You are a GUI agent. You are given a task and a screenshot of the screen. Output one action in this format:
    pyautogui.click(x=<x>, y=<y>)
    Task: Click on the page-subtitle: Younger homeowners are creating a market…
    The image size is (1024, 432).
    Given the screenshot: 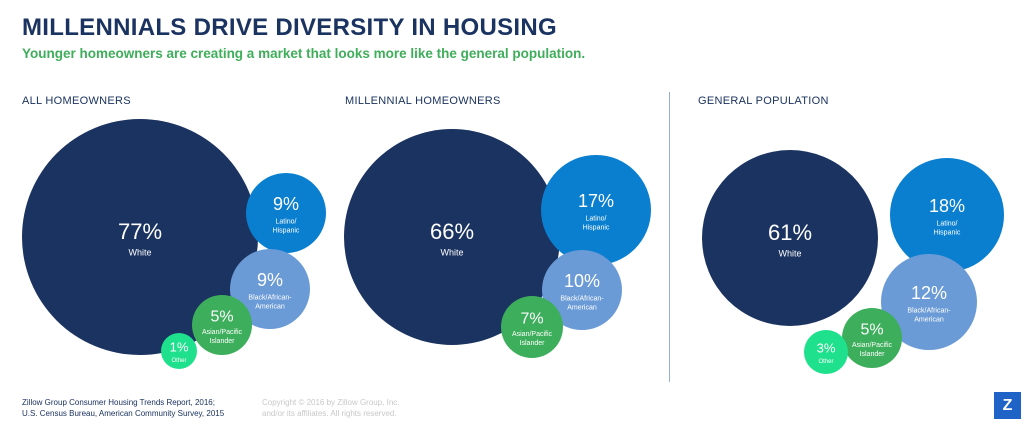 What is the action you would take?
    pyautogui.click(x=304, y=53)
    